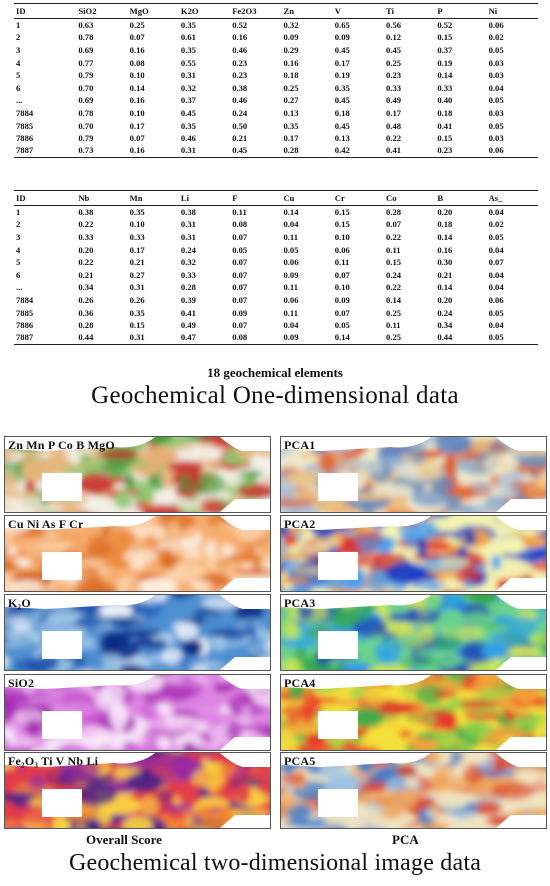 Image resolution: width=550 pixels, height=886 pixels. Describe the element at coordinates (512, 198) in the screenshot. I see `column-header: As_` at that location.